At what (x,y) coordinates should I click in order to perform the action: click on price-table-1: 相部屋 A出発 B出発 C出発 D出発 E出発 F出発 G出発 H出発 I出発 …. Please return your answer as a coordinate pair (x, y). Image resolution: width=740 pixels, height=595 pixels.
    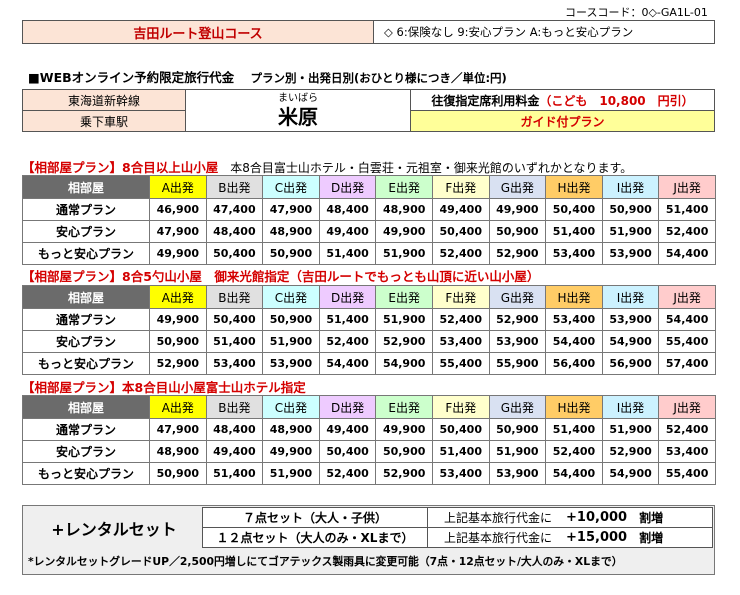
    Looking at the image, I should click on (369, 220).